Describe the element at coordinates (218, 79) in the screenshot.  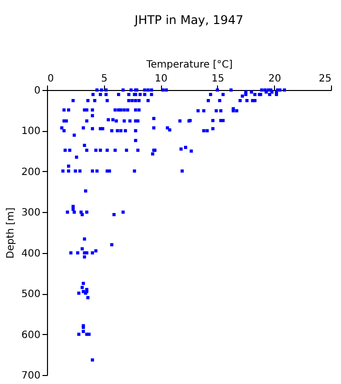
I see `x-tick-label: 15` at that location.